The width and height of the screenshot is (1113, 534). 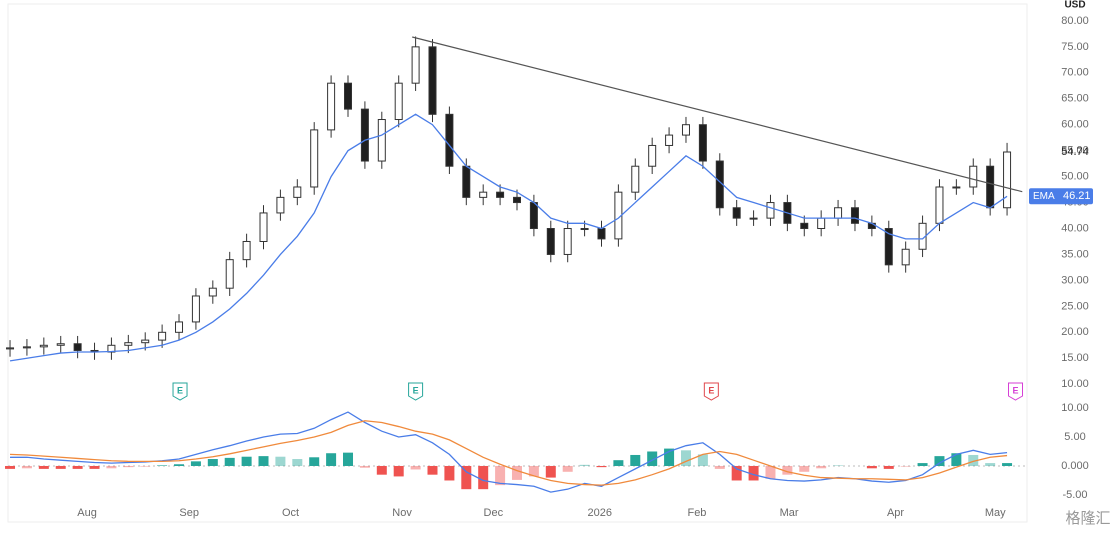 I want to click on y-tick-label: 50.00, so click(x=1075, y=177).